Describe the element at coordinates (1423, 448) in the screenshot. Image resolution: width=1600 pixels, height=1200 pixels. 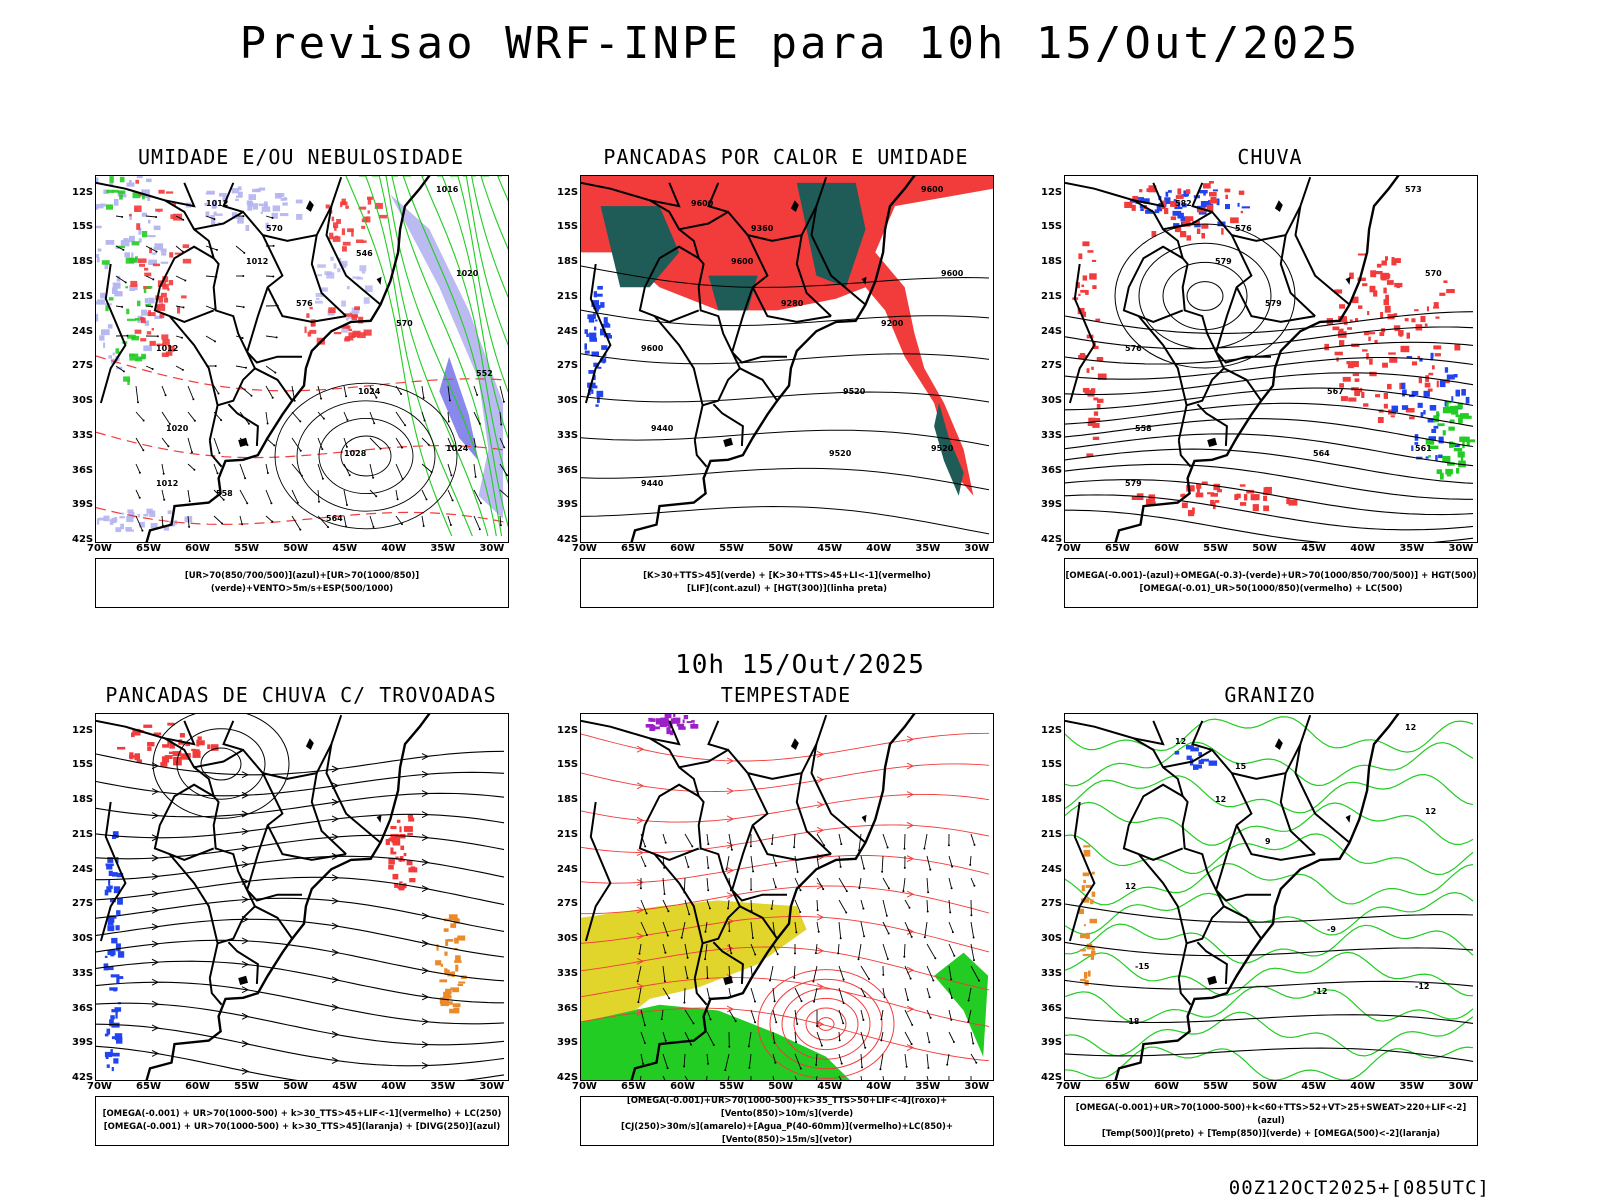
I see `contour-label: 561` at that location.